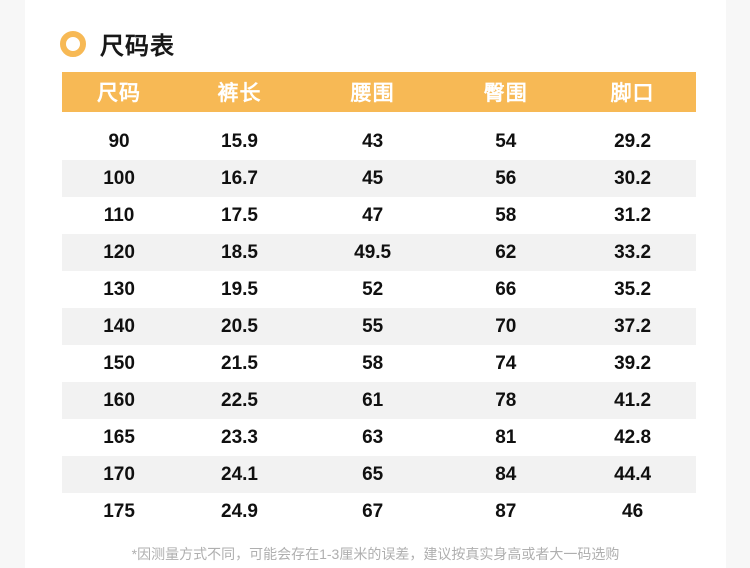 The height and width of the screenshot is (568, 750). What do you see at coordinates (633, 363) in the screenshot?
I see `table-cell: 39.2` at bounding box center [633, 363].